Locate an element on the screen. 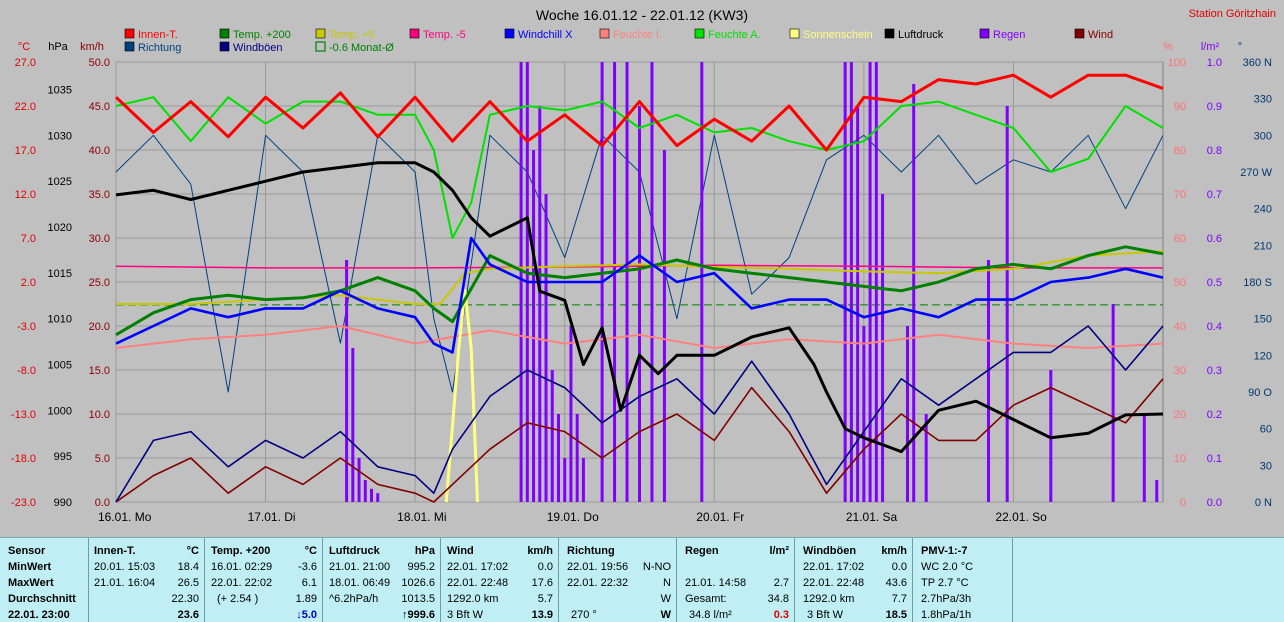 This screenshot has width=1284, height=622. regen-total: 34.8 is located at coordinates (778, 599).